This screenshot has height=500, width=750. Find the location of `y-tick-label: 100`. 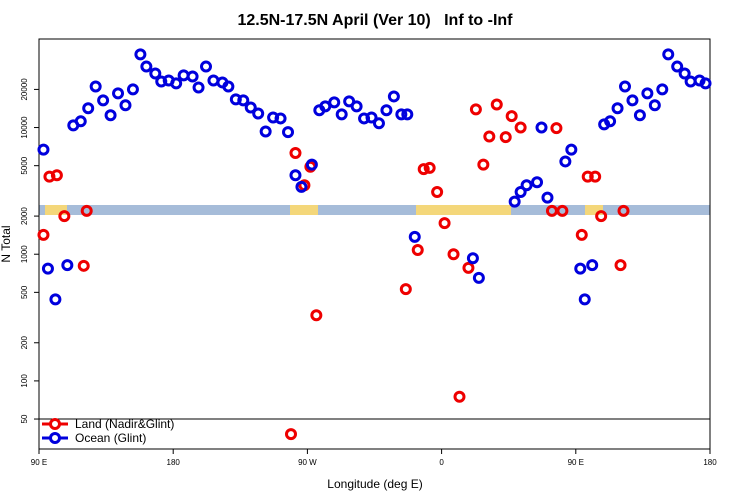

y-tick-label: 100 is located at coordinates (24, 381).